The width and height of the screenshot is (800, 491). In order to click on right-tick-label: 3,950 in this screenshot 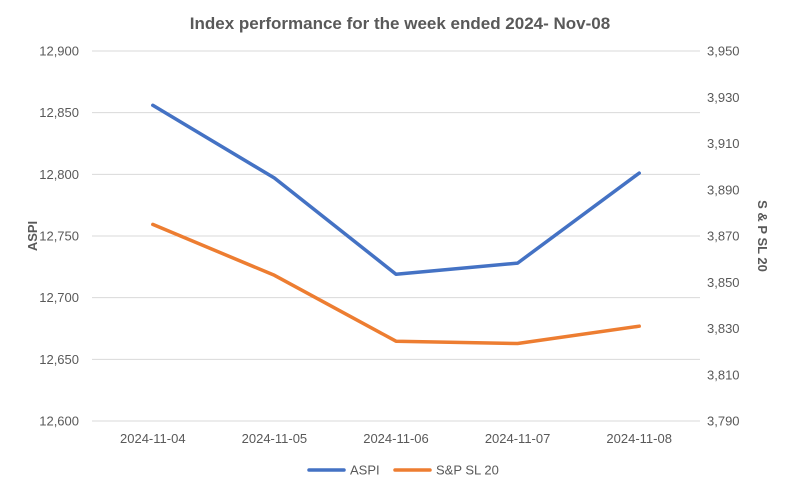, I will do `click(723, 51)`.